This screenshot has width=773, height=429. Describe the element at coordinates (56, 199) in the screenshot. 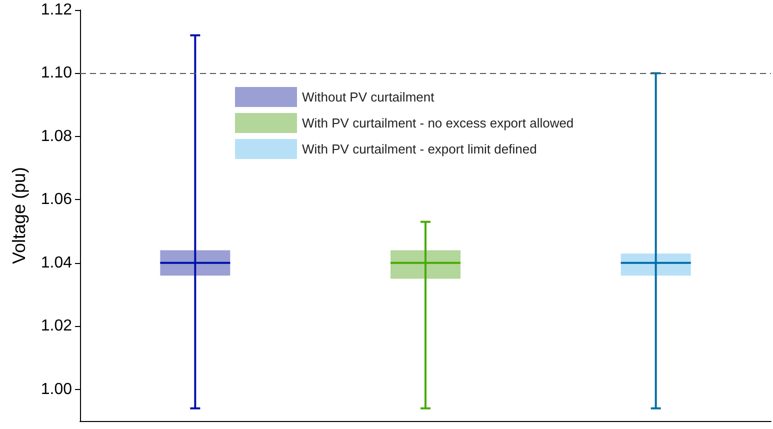

I see `y-tick-label: 1.06` at that location.